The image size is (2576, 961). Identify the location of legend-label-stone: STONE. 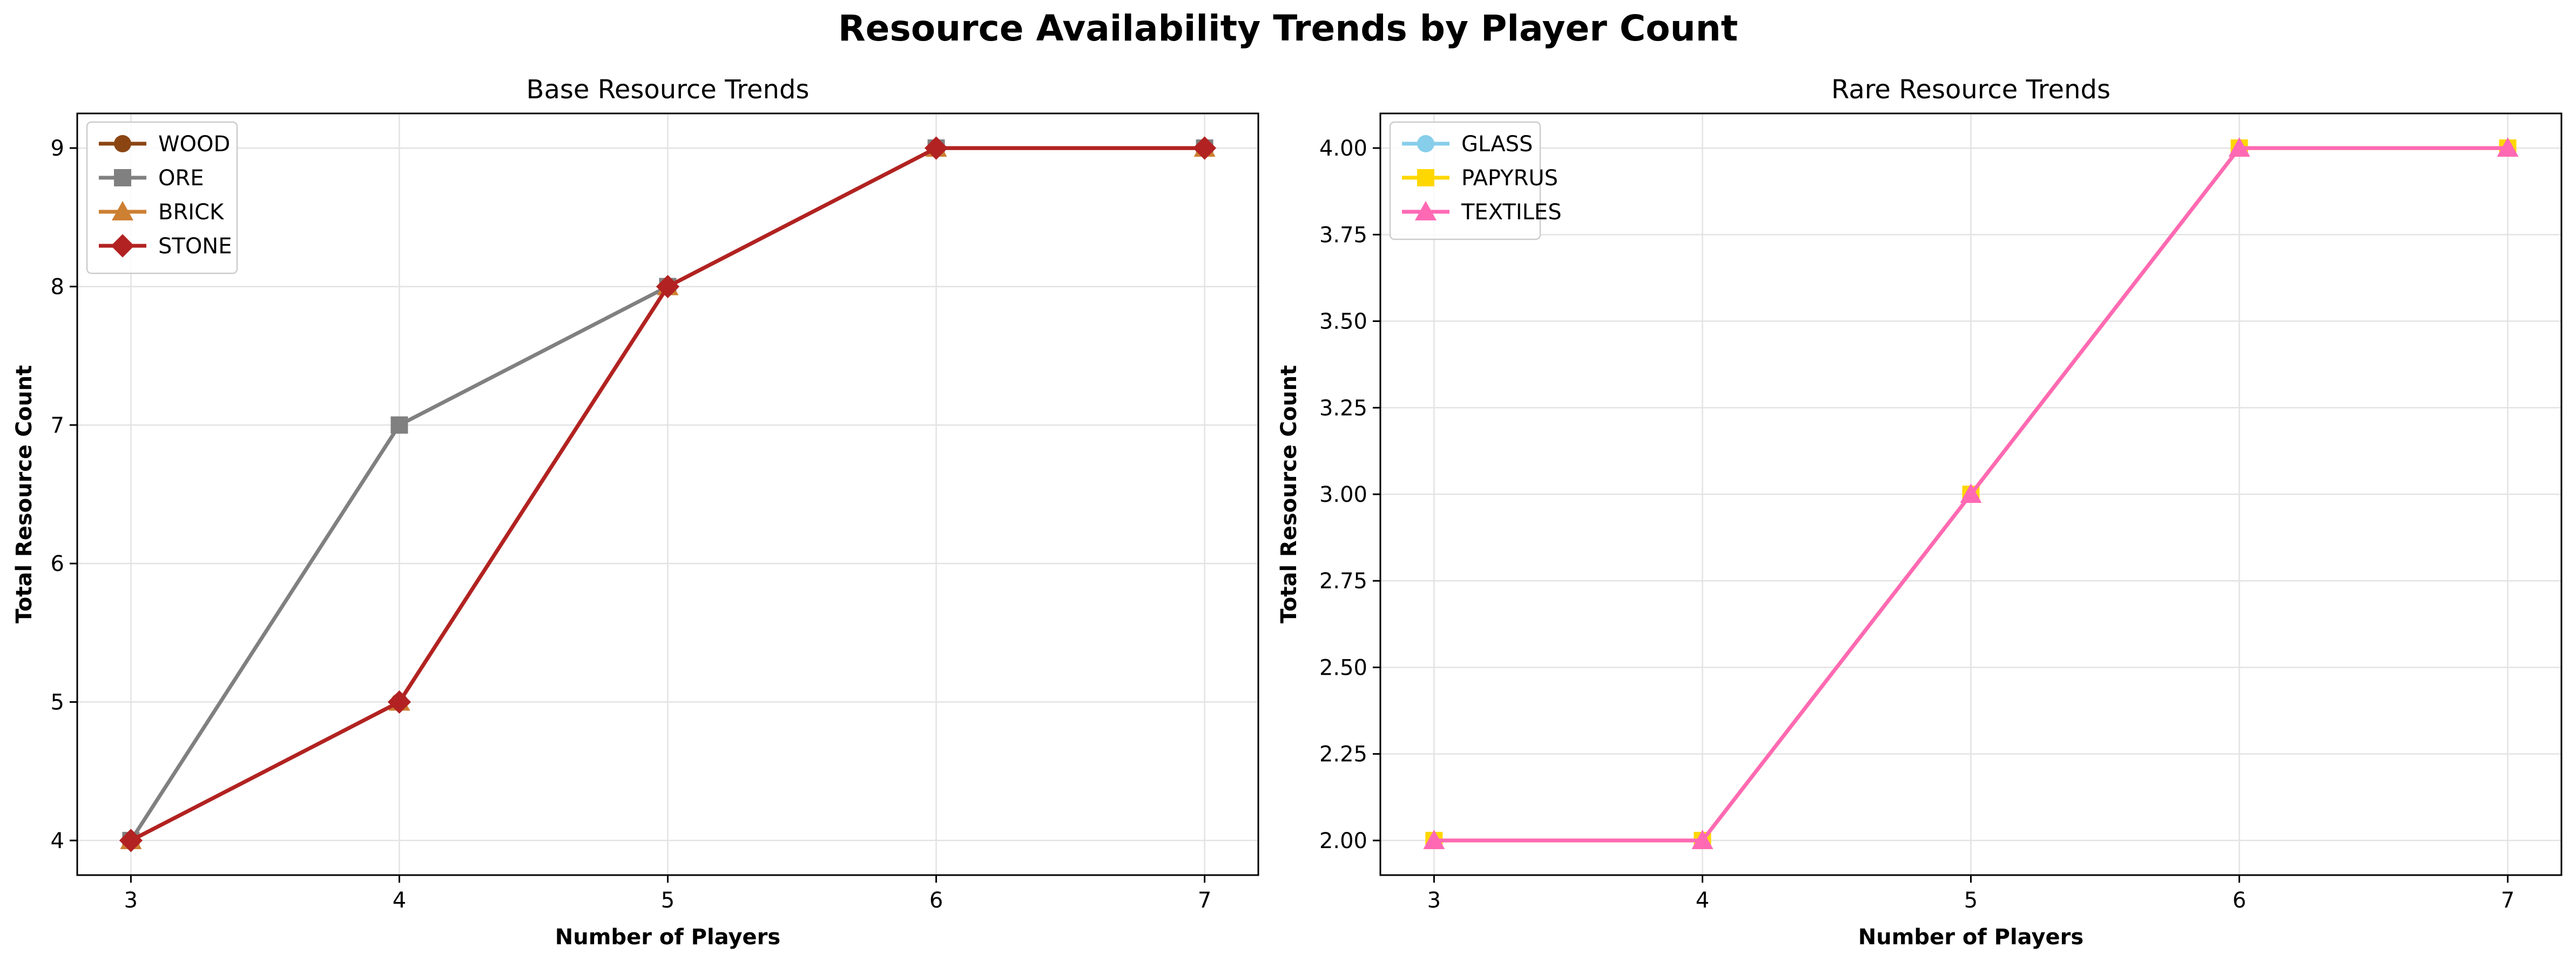
(195, 246).